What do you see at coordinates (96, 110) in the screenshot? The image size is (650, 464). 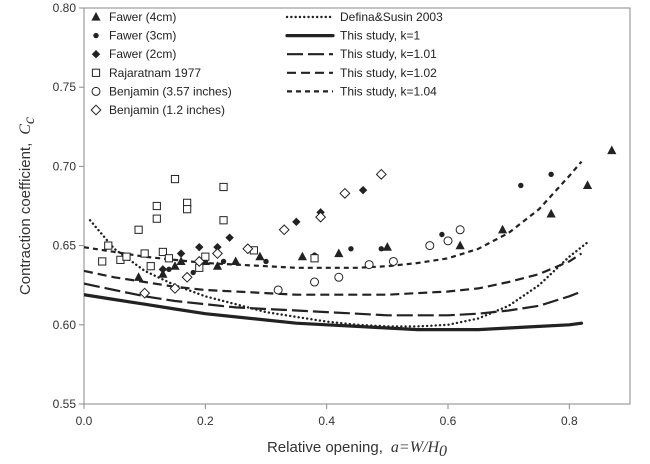 I see `legend-symbol-benjamin-1-2-inches` at bounding box center [96, 110].